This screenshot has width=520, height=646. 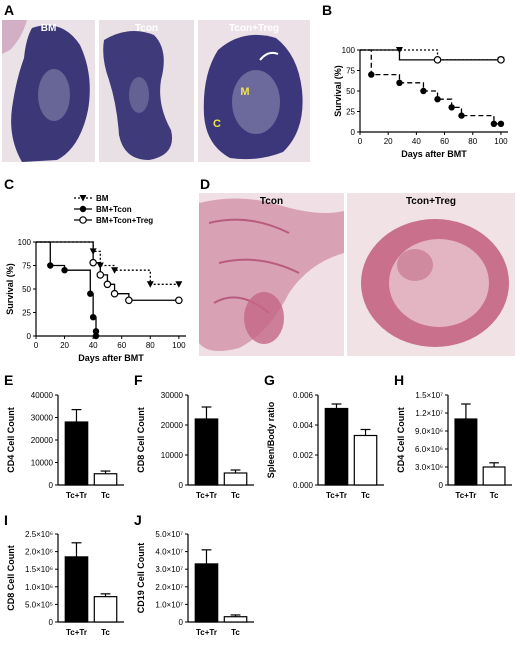 I want to click on x-axis-label: Days after BMT, so click(x=111, y=358).